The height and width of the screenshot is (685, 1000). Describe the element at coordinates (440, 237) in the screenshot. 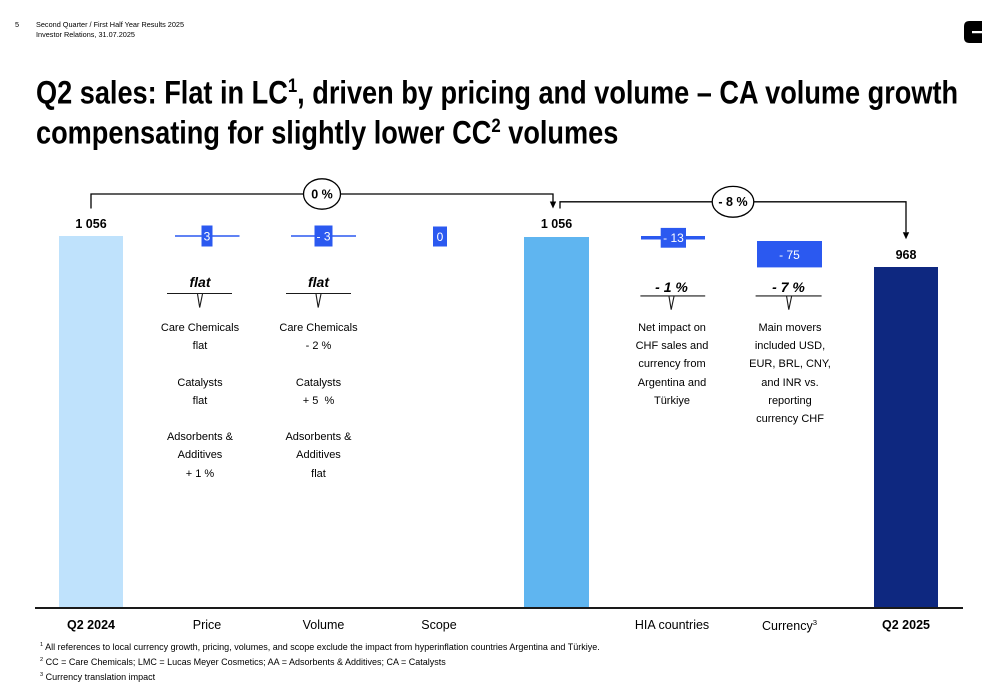

I see `svg-text: 0` at that location.